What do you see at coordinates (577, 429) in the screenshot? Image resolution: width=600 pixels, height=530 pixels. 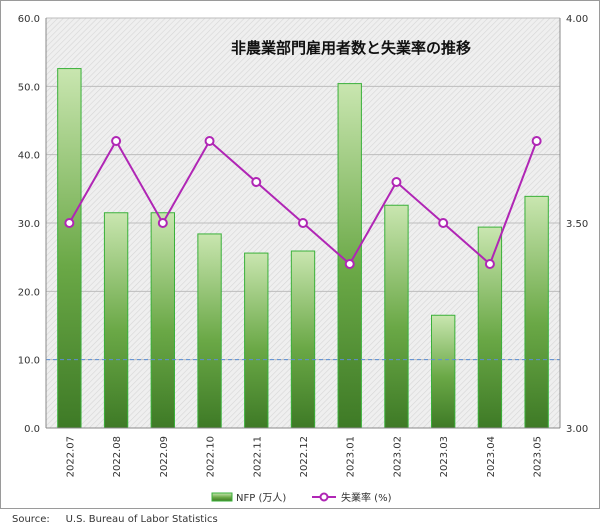 I see `right-tick-label: 3.00` at bounding box center [577, 429].